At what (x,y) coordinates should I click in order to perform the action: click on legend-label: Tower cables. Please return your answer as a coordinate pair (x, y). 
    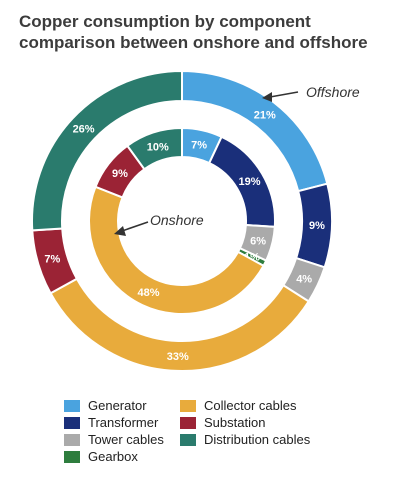
    Looking at the image, I should click on (126, 439).